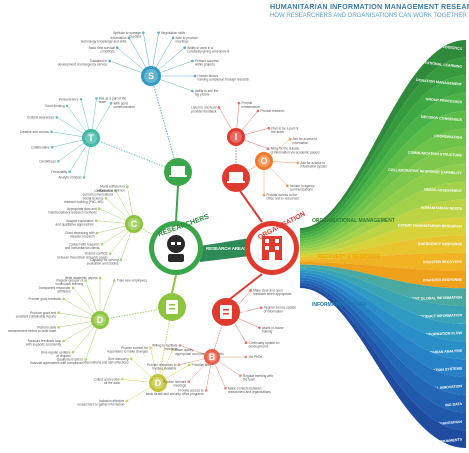 Image resolution: width=469 pixels, height=453 pixels. I want to click on node-letter-icon: B, so click(212, 357).